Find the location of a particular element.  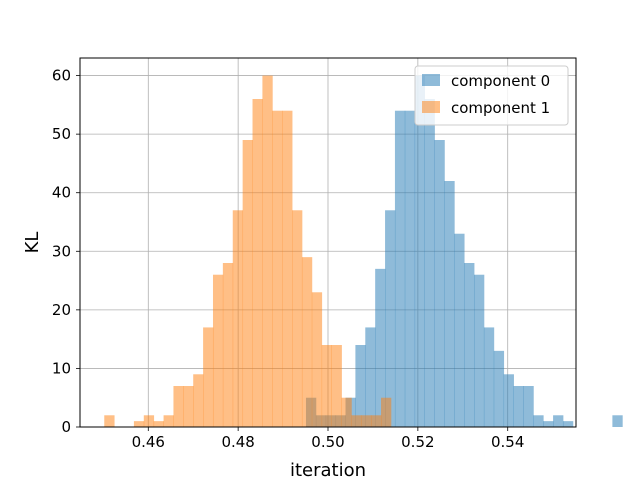

x-tick-label: 0.54 is located at coordinates (507, 442).